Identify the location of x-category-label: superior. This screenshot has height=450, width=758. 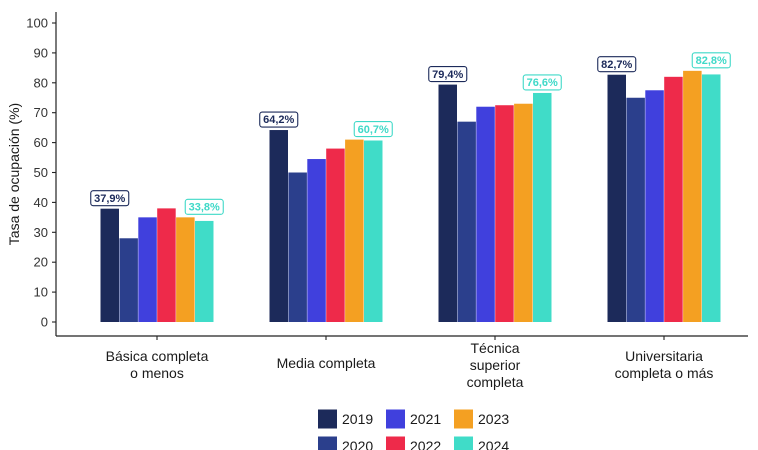
(495, 365).